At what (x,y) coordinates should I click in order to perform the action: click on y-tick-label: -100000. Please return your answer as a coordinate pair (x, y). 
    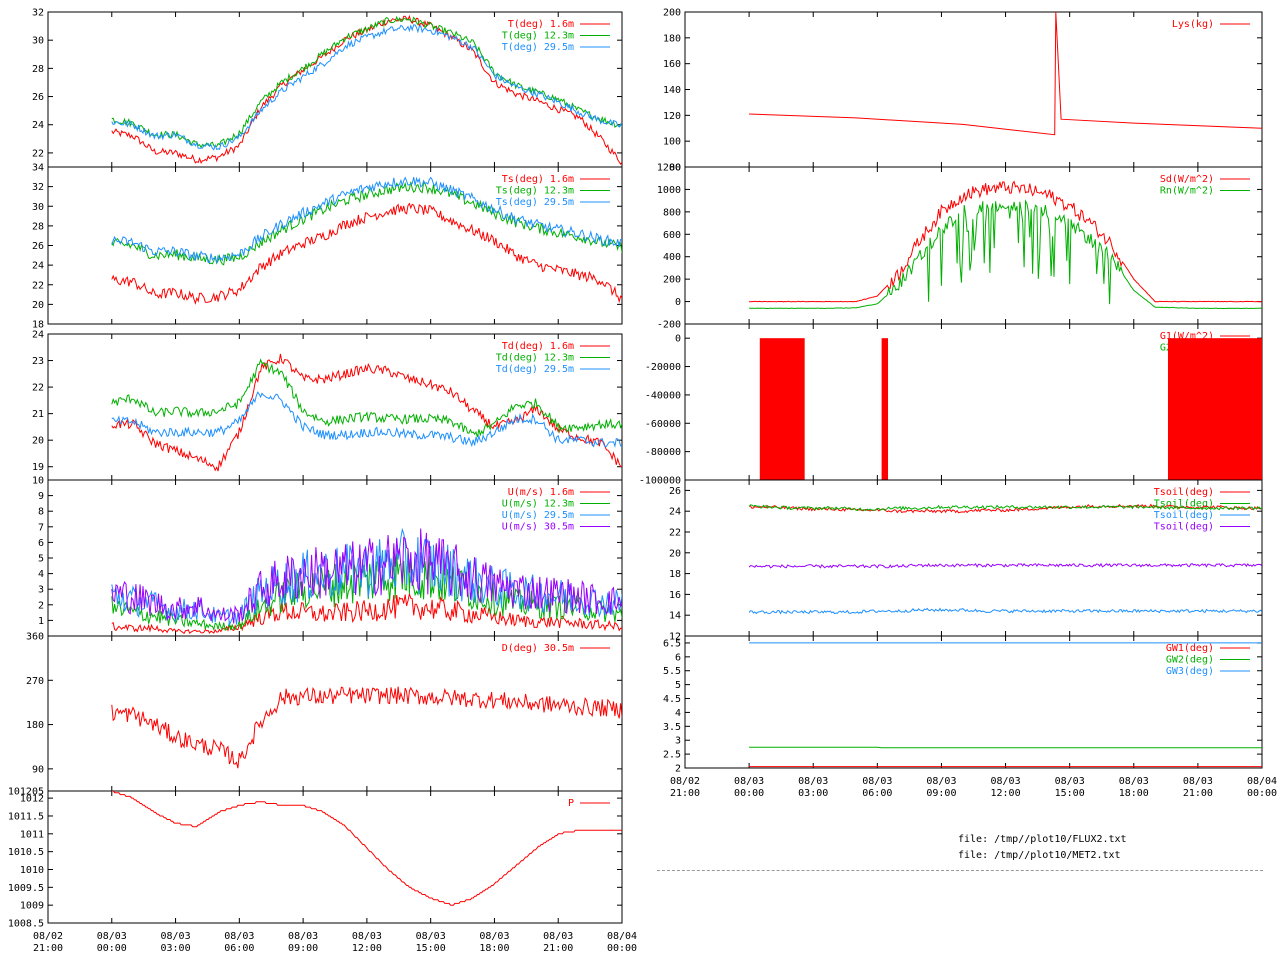
    Looking at the image, I should click on (660, 481).